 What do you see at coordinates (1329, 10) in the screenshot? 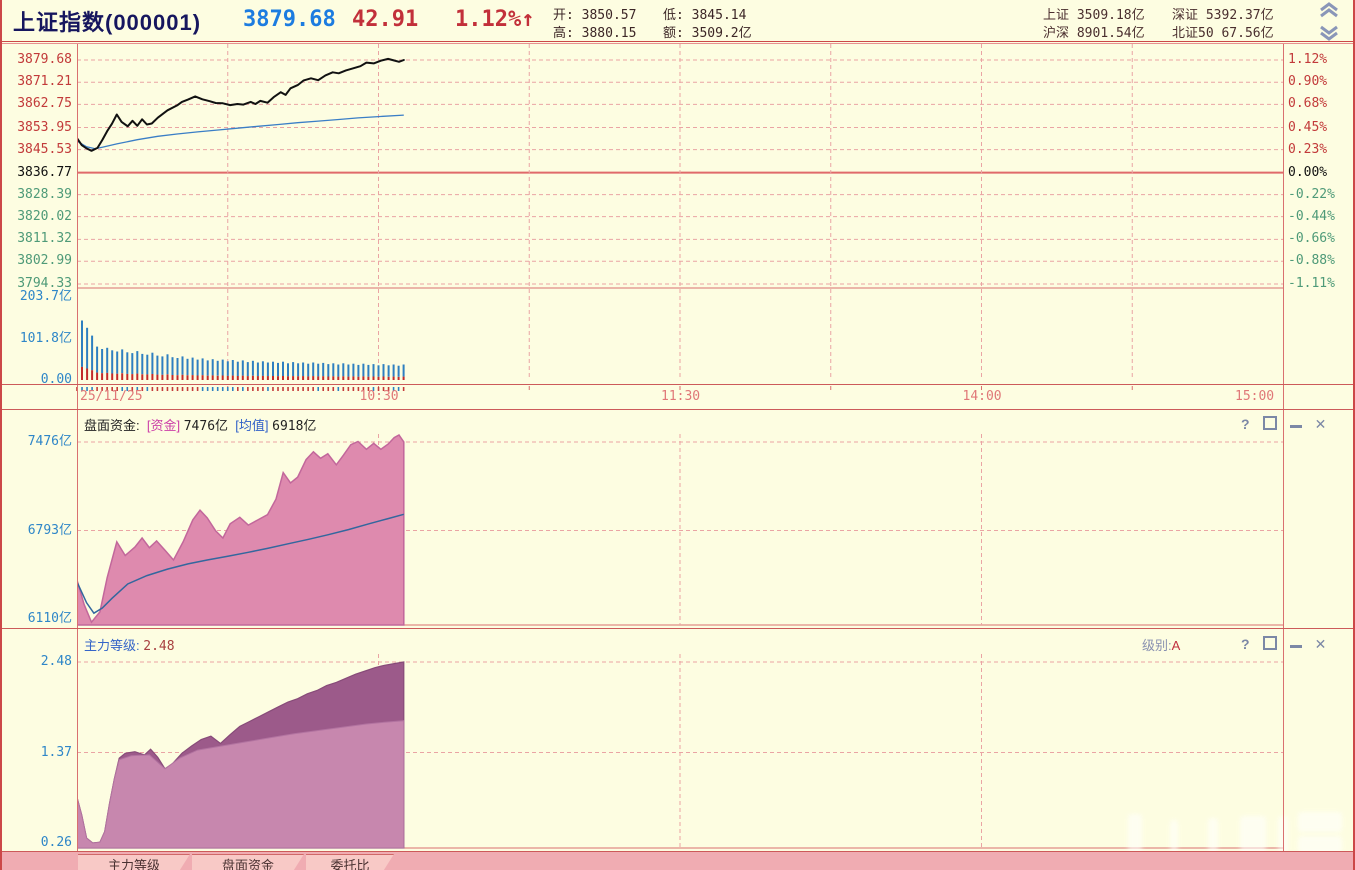
I see `collapse-up-icon` at bounding box center [1329, 10].